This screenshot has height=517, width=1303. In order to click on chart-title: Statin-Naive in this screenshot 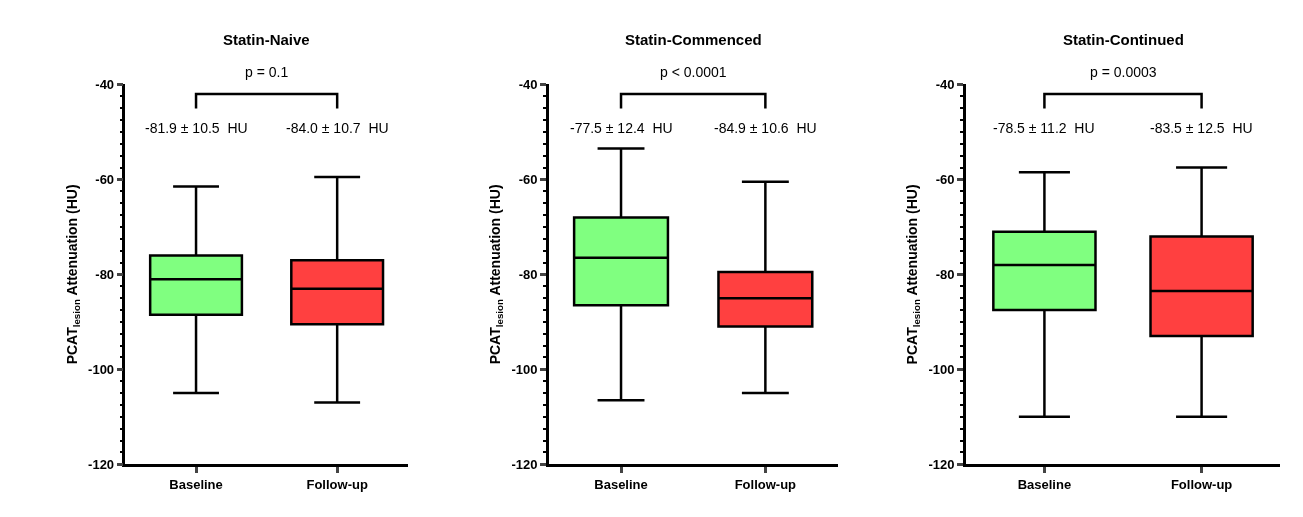, I will do `click(266, 39)`.